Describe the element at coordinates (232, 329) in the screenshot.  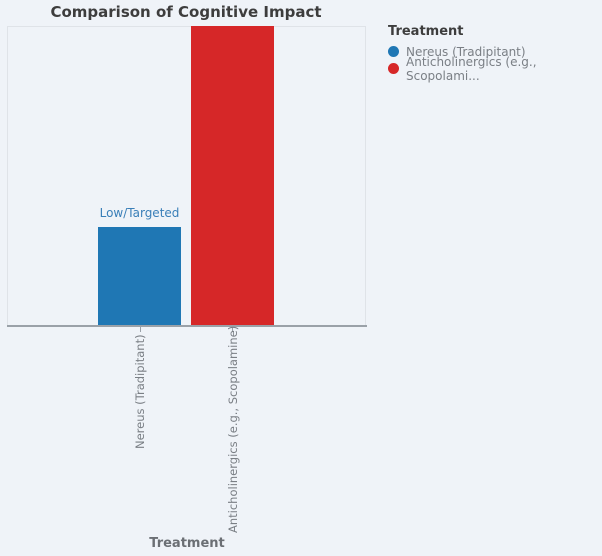
I see `x-tick-anticholinergics` at that location.